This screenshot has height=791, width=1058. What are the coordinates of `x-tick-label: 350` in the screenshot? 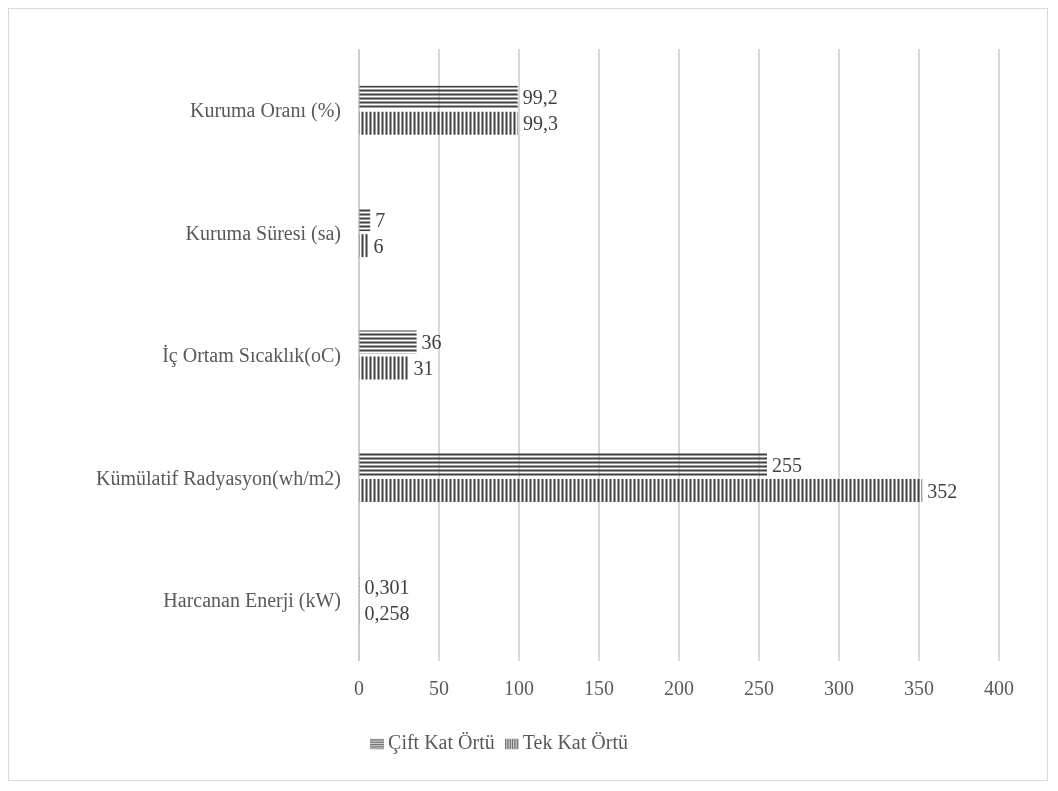 It's located at (919, 688).